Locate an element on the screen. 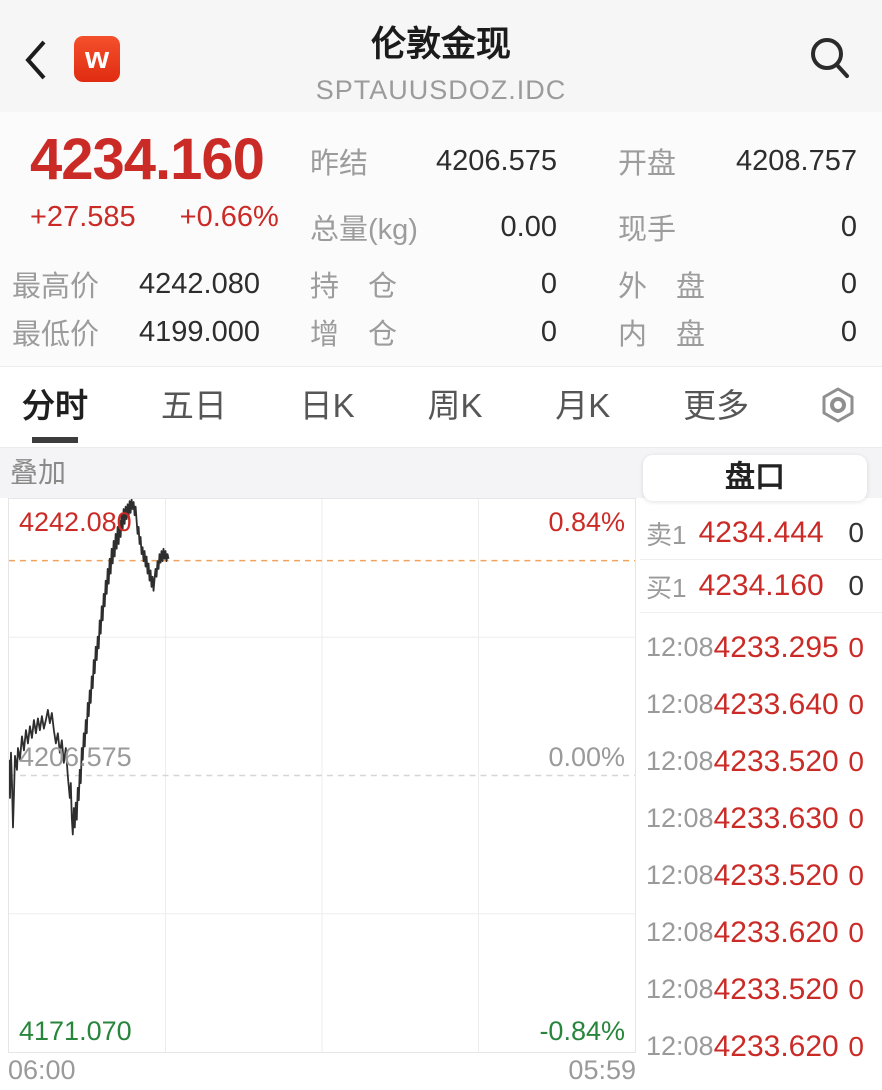  header: w 伦敦金现 SPTAUUSDOZ.IDC is located at coordinates (441, 56).